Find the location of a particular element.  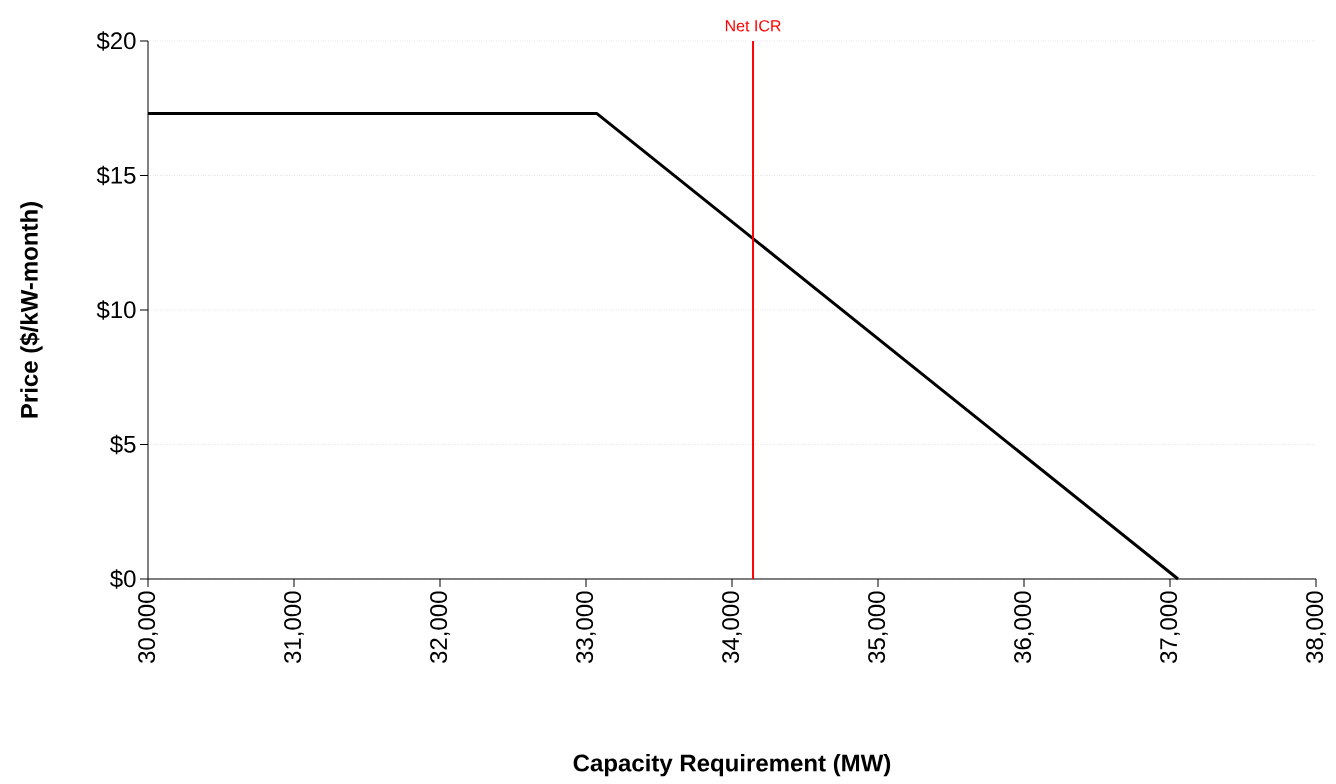

ref-line-label: Net ICR is located at coordinates (753, 26).